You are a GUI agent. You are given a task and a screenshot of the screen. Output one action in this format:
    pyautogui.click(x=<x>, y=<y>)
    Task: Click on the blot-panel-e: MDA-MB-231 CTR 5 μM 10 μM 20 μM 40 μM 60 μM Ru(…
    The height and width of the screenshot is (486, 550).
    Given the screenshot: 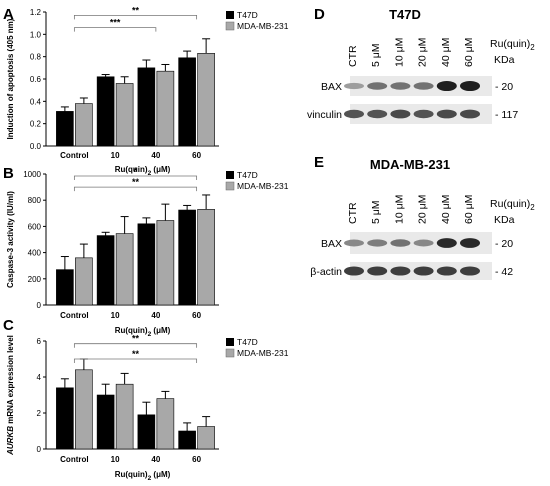 What is the action you would take?
    pyautogui.click(x=422, y=218)
    